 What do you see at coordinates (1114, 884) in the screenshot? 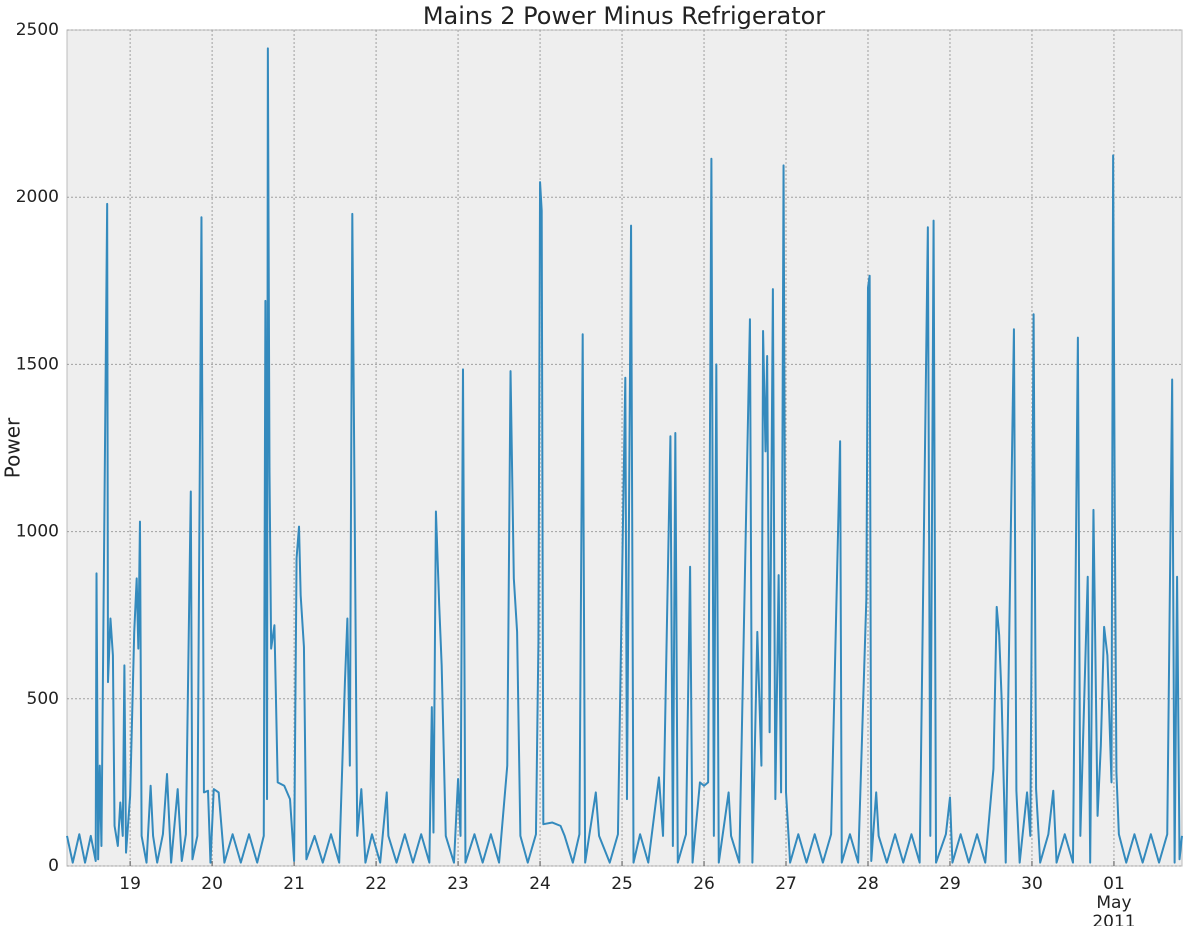
I see `x-tick-label-line: 01` at bounding box center [1114, 884].